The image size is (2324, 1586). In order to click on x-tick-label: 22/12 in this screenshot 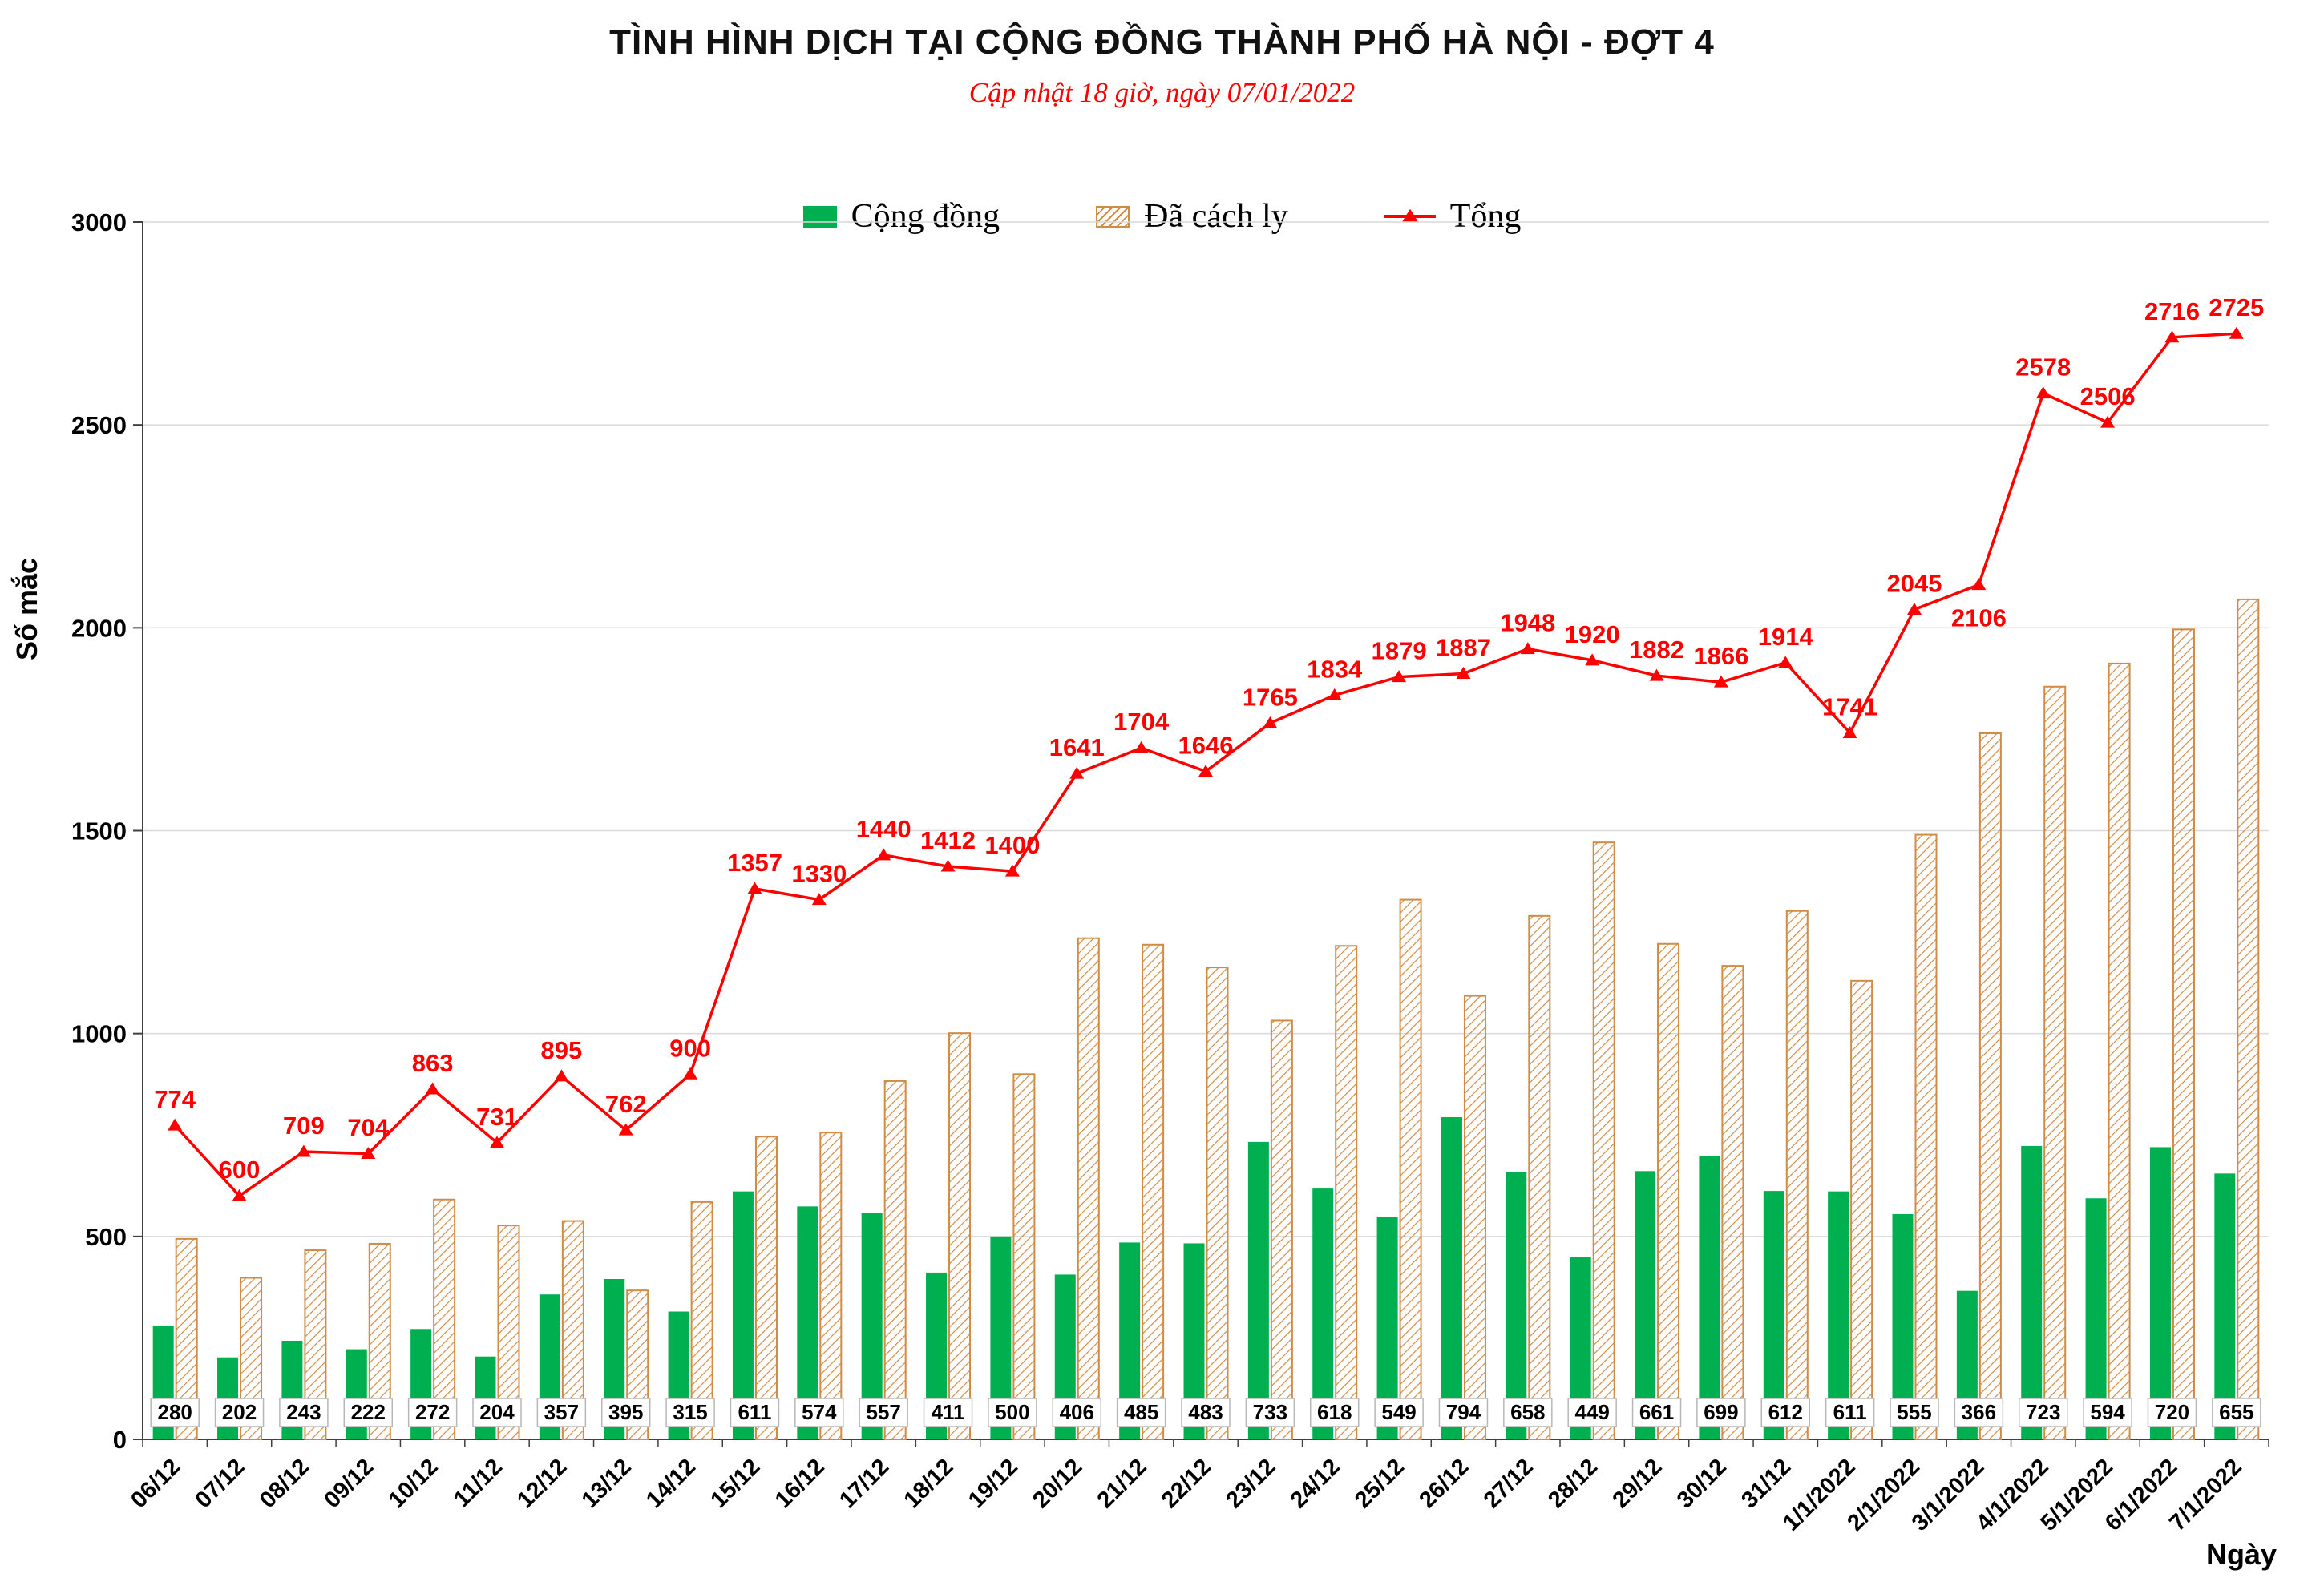, I will do `click(1186, 1483)`.